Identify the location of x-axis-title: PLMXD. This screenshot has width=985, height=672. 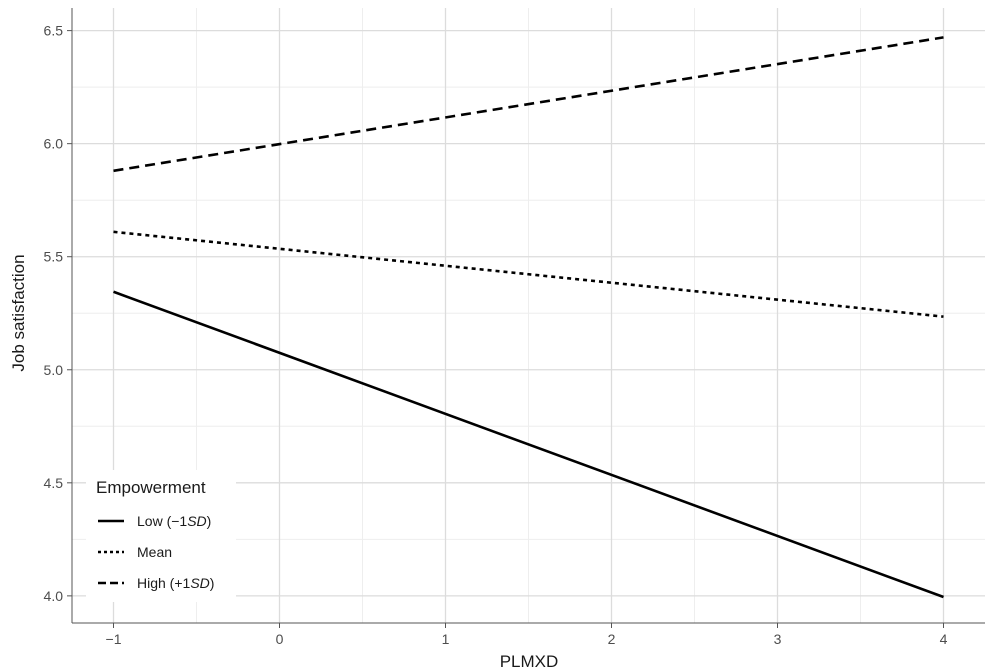
(529, 661).